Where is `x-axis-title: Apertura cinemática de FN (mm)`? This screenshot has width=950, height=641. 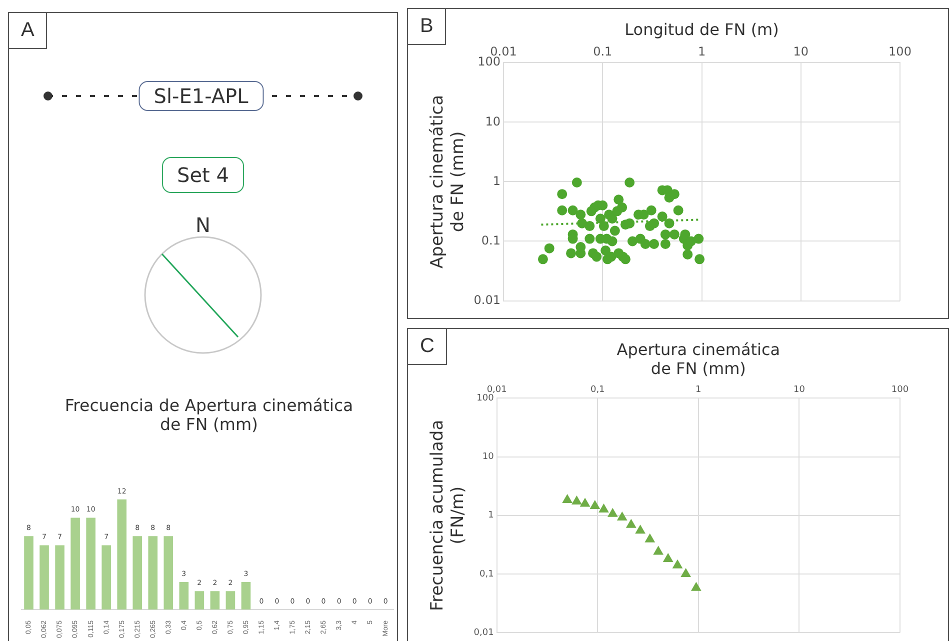
x-axis-title: Apertura cinemática de FN (mm) is located at coordinates (698, 359).